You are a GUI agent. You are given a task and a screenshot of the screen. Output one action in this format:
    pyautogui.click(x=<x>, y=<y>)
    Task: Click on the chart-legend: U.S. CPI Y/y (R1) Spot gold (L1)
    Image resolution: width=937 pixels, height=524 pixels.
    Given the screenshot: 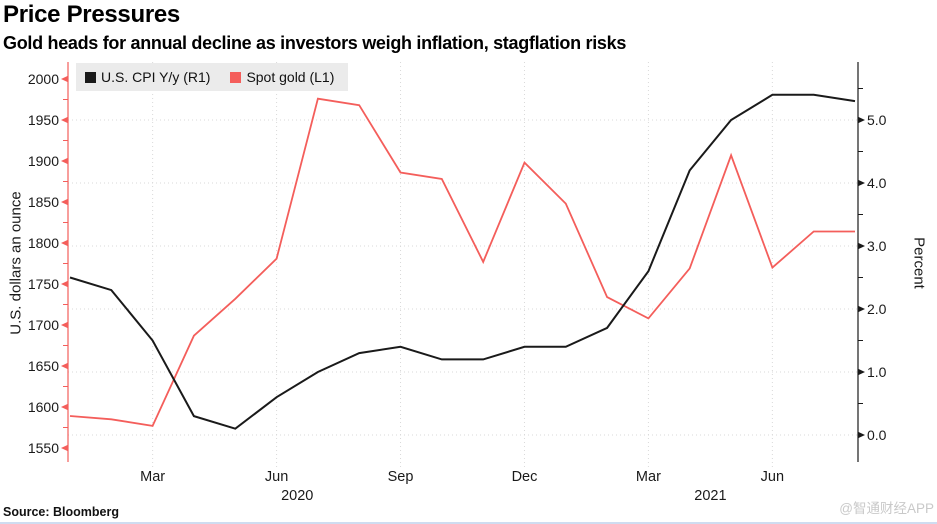 What is the action you would take?
    pyautogui.click(x=212, y=77)
    